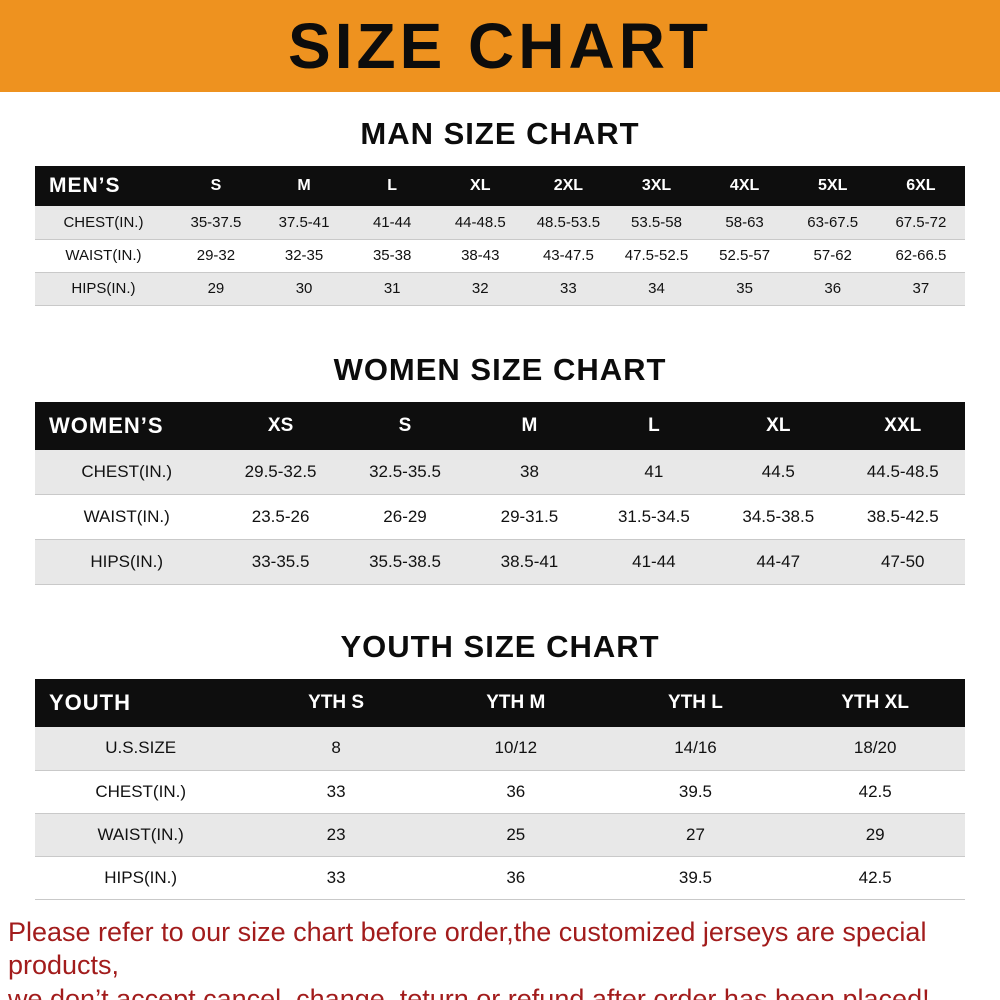  Describe the element at coordinates (500, 186) in the screenshot. I see `men-header-row: MEN’S S M L XL 2XL 3XL 4XL 5XL 6XL` at that location.